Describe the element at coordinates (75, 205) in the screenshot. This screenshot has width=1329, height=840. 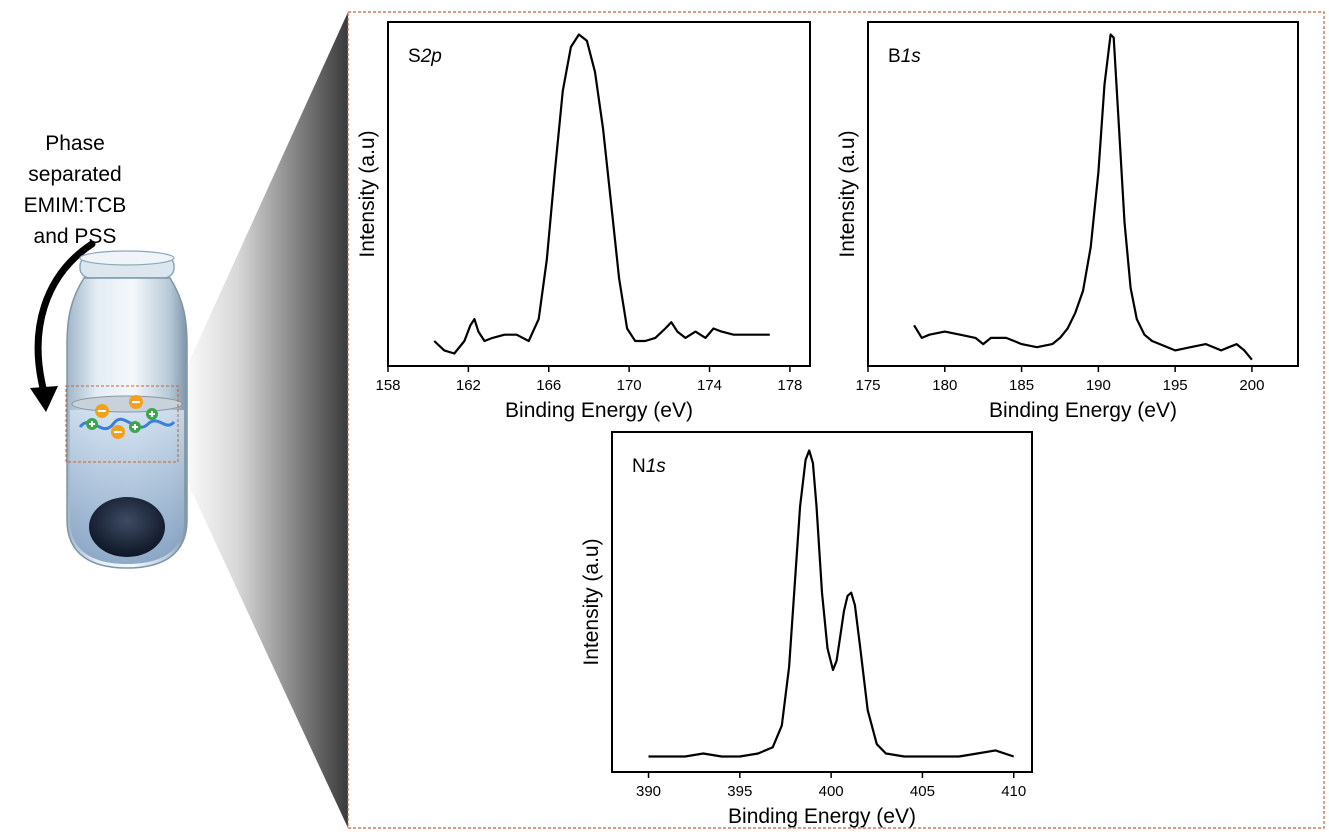
I see `phase-label-line: EMIM:TCB` at that location.